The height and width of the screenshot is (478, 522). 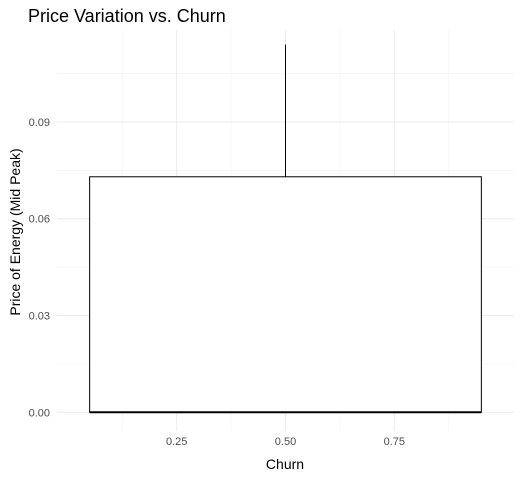 I want to click on x-axis-tick-labels: 0.25 0.50 0.75, so click(x=285, y=442).